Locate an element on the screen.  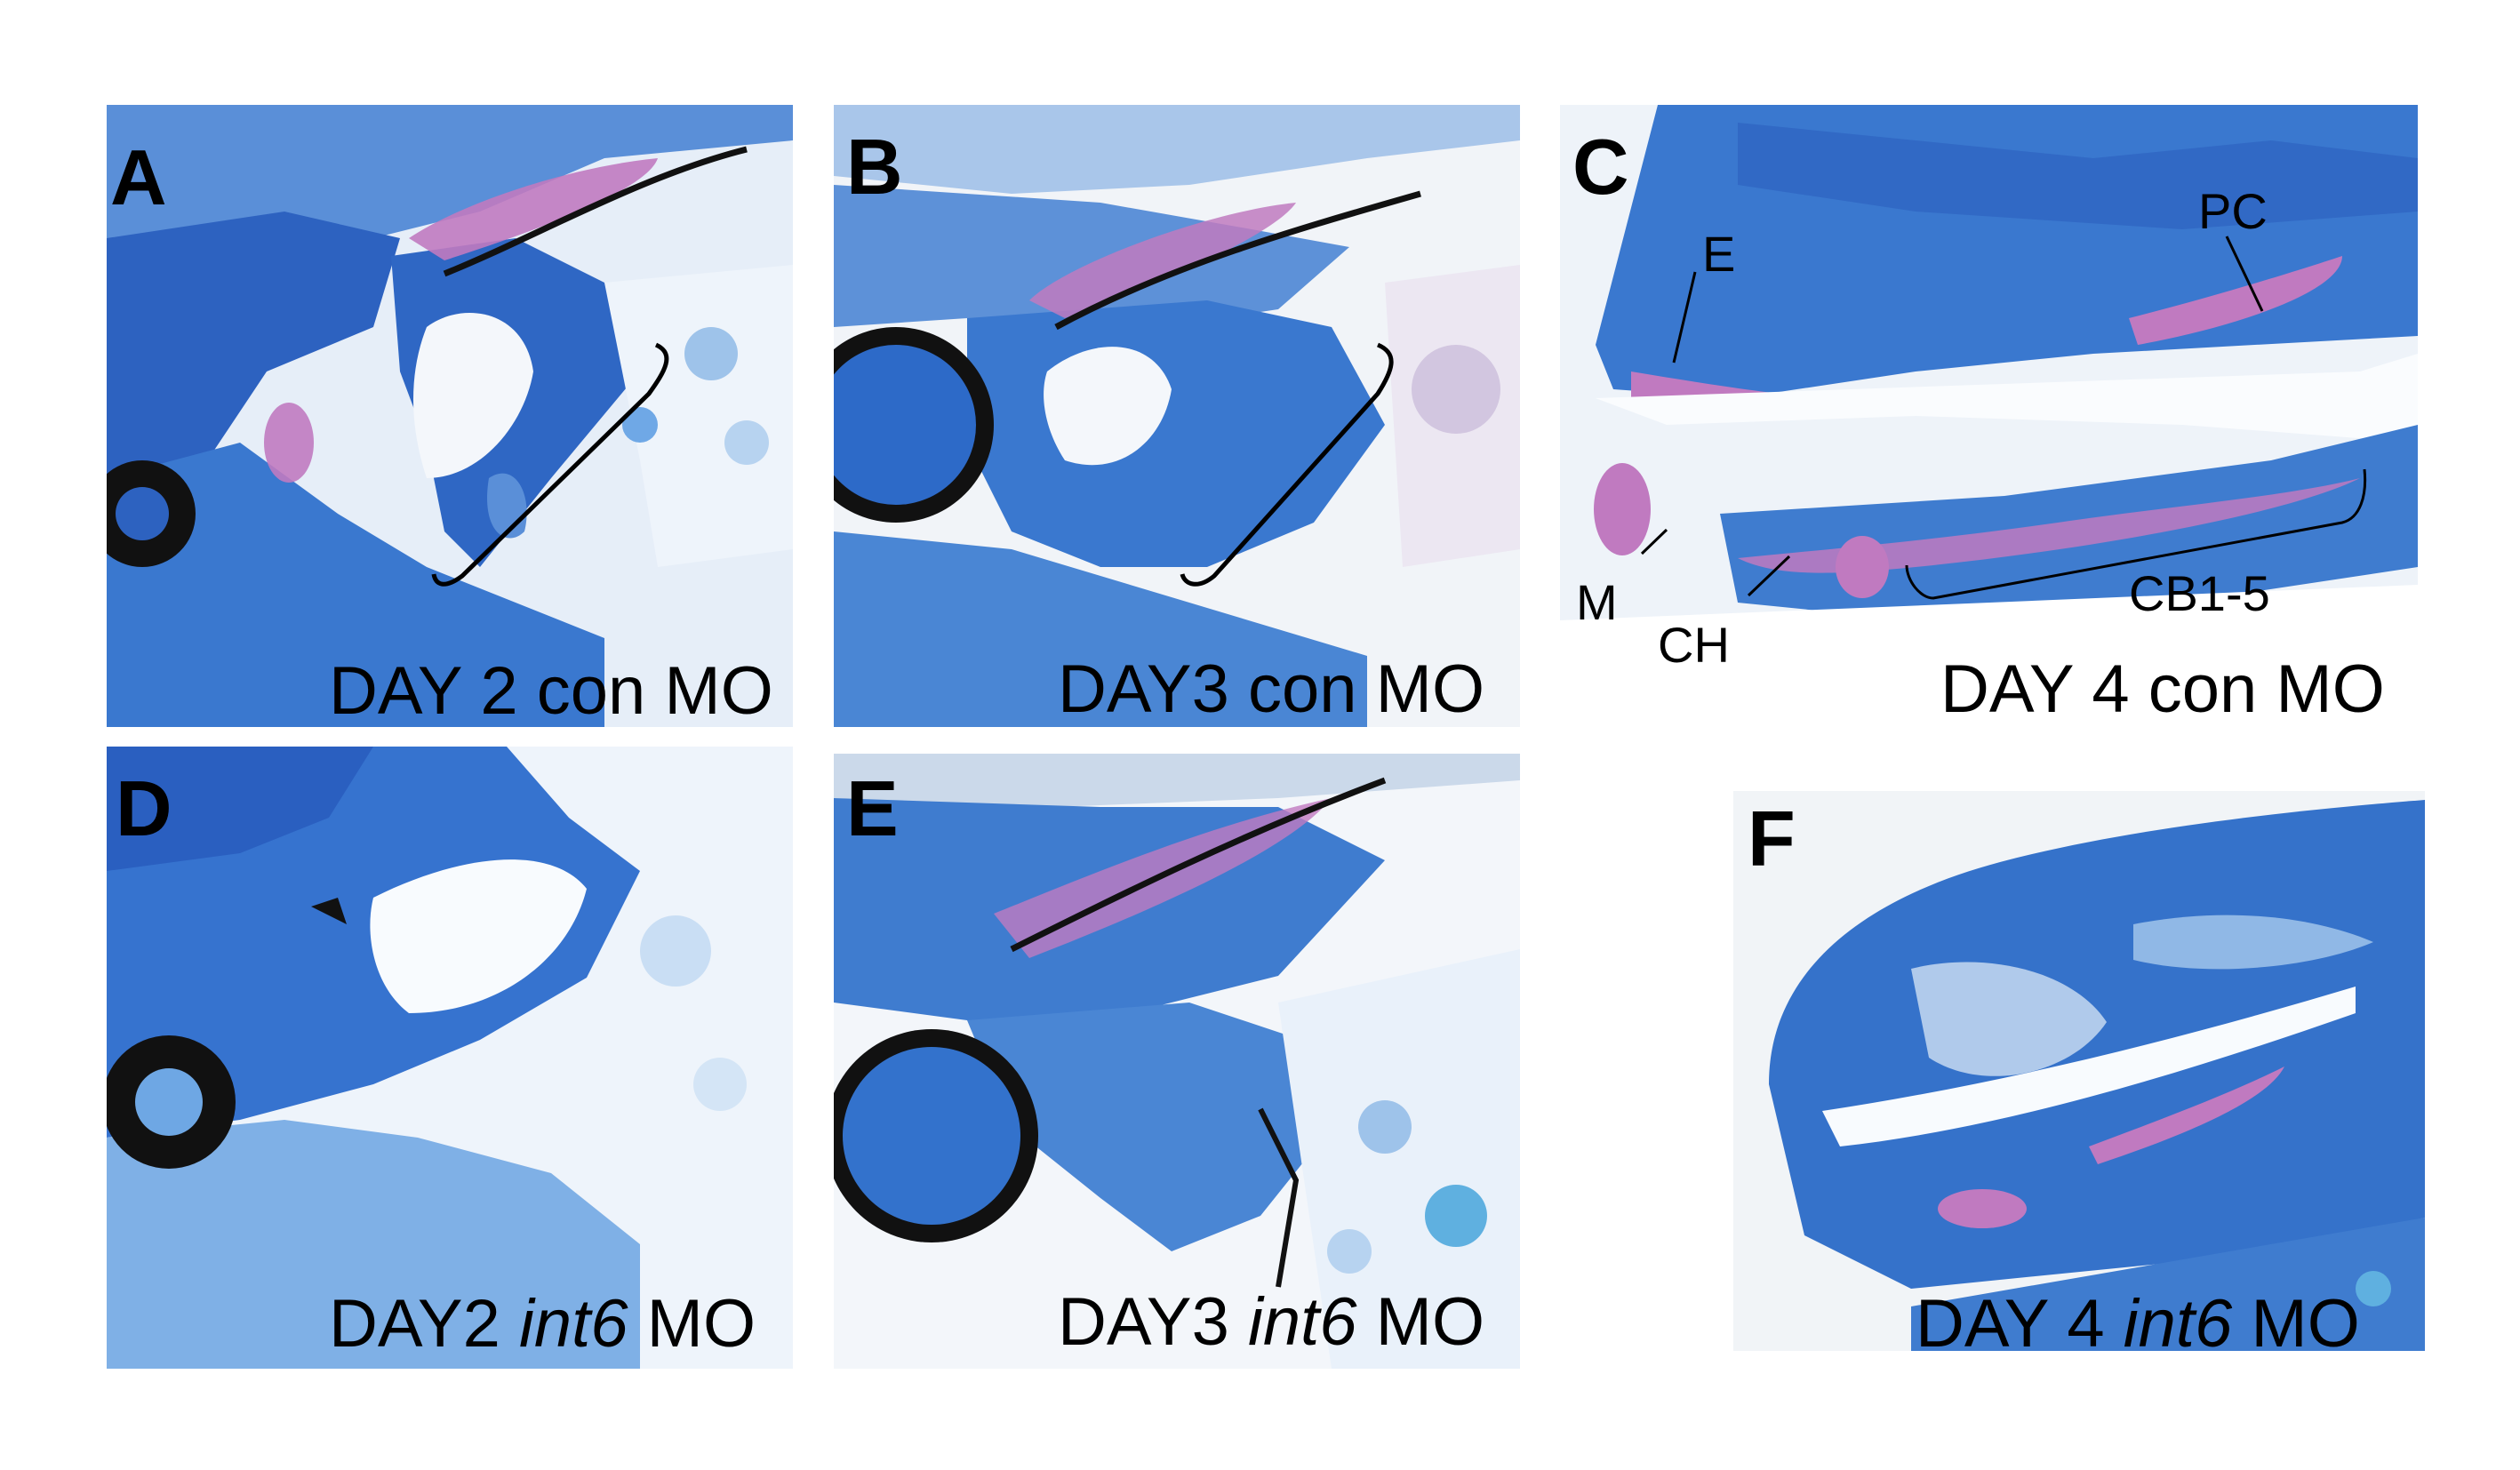
histology-image-b is located at coordinates (1177, 416).